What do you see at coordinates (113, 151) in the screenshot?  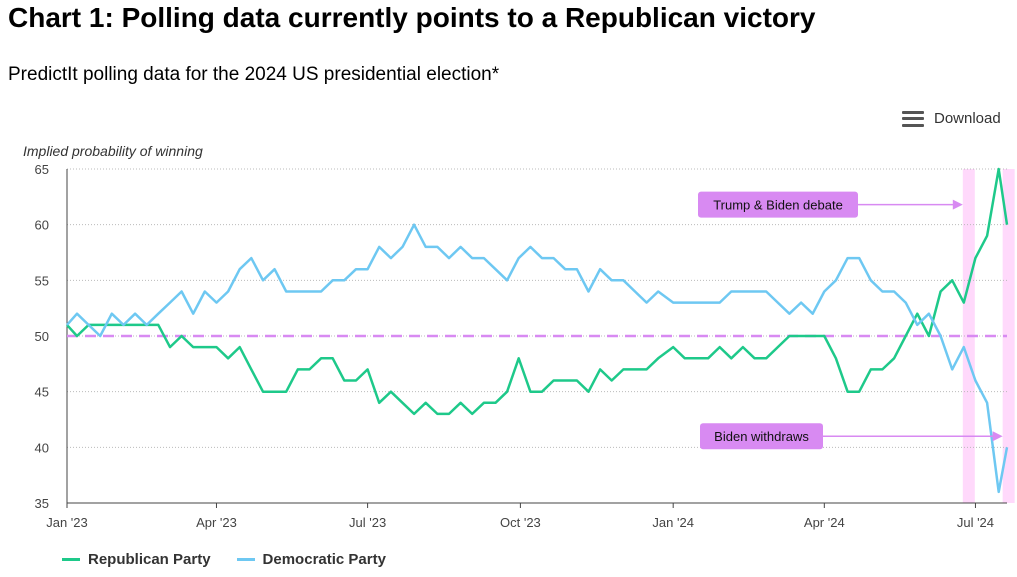 I see `y-axis-label: Implied probability of winning` at bounding box center [113, 151].